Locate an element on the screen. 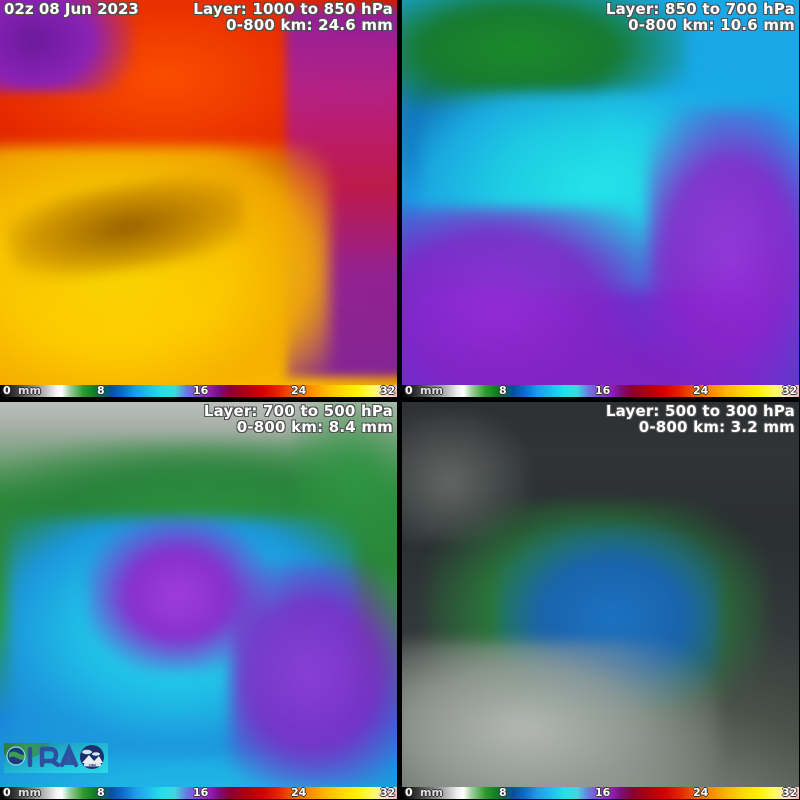 The image size is (800, 800). colorbar-850-700: 0 mm 8 16 24 32 is located at coordinates (600, 390).